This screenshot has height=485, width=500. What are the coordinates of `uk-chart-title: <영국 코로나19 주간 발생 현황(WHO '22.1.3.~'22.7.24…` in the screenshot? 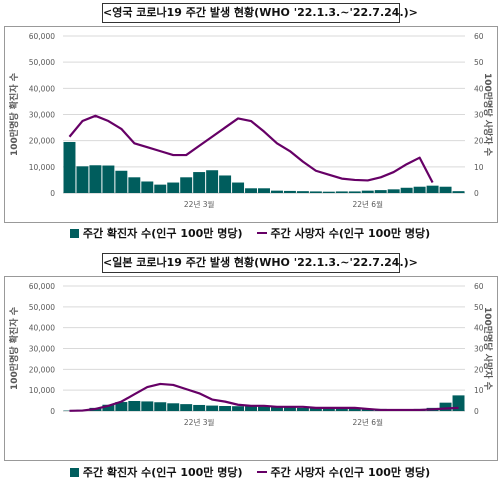 It's located at (260, 13).